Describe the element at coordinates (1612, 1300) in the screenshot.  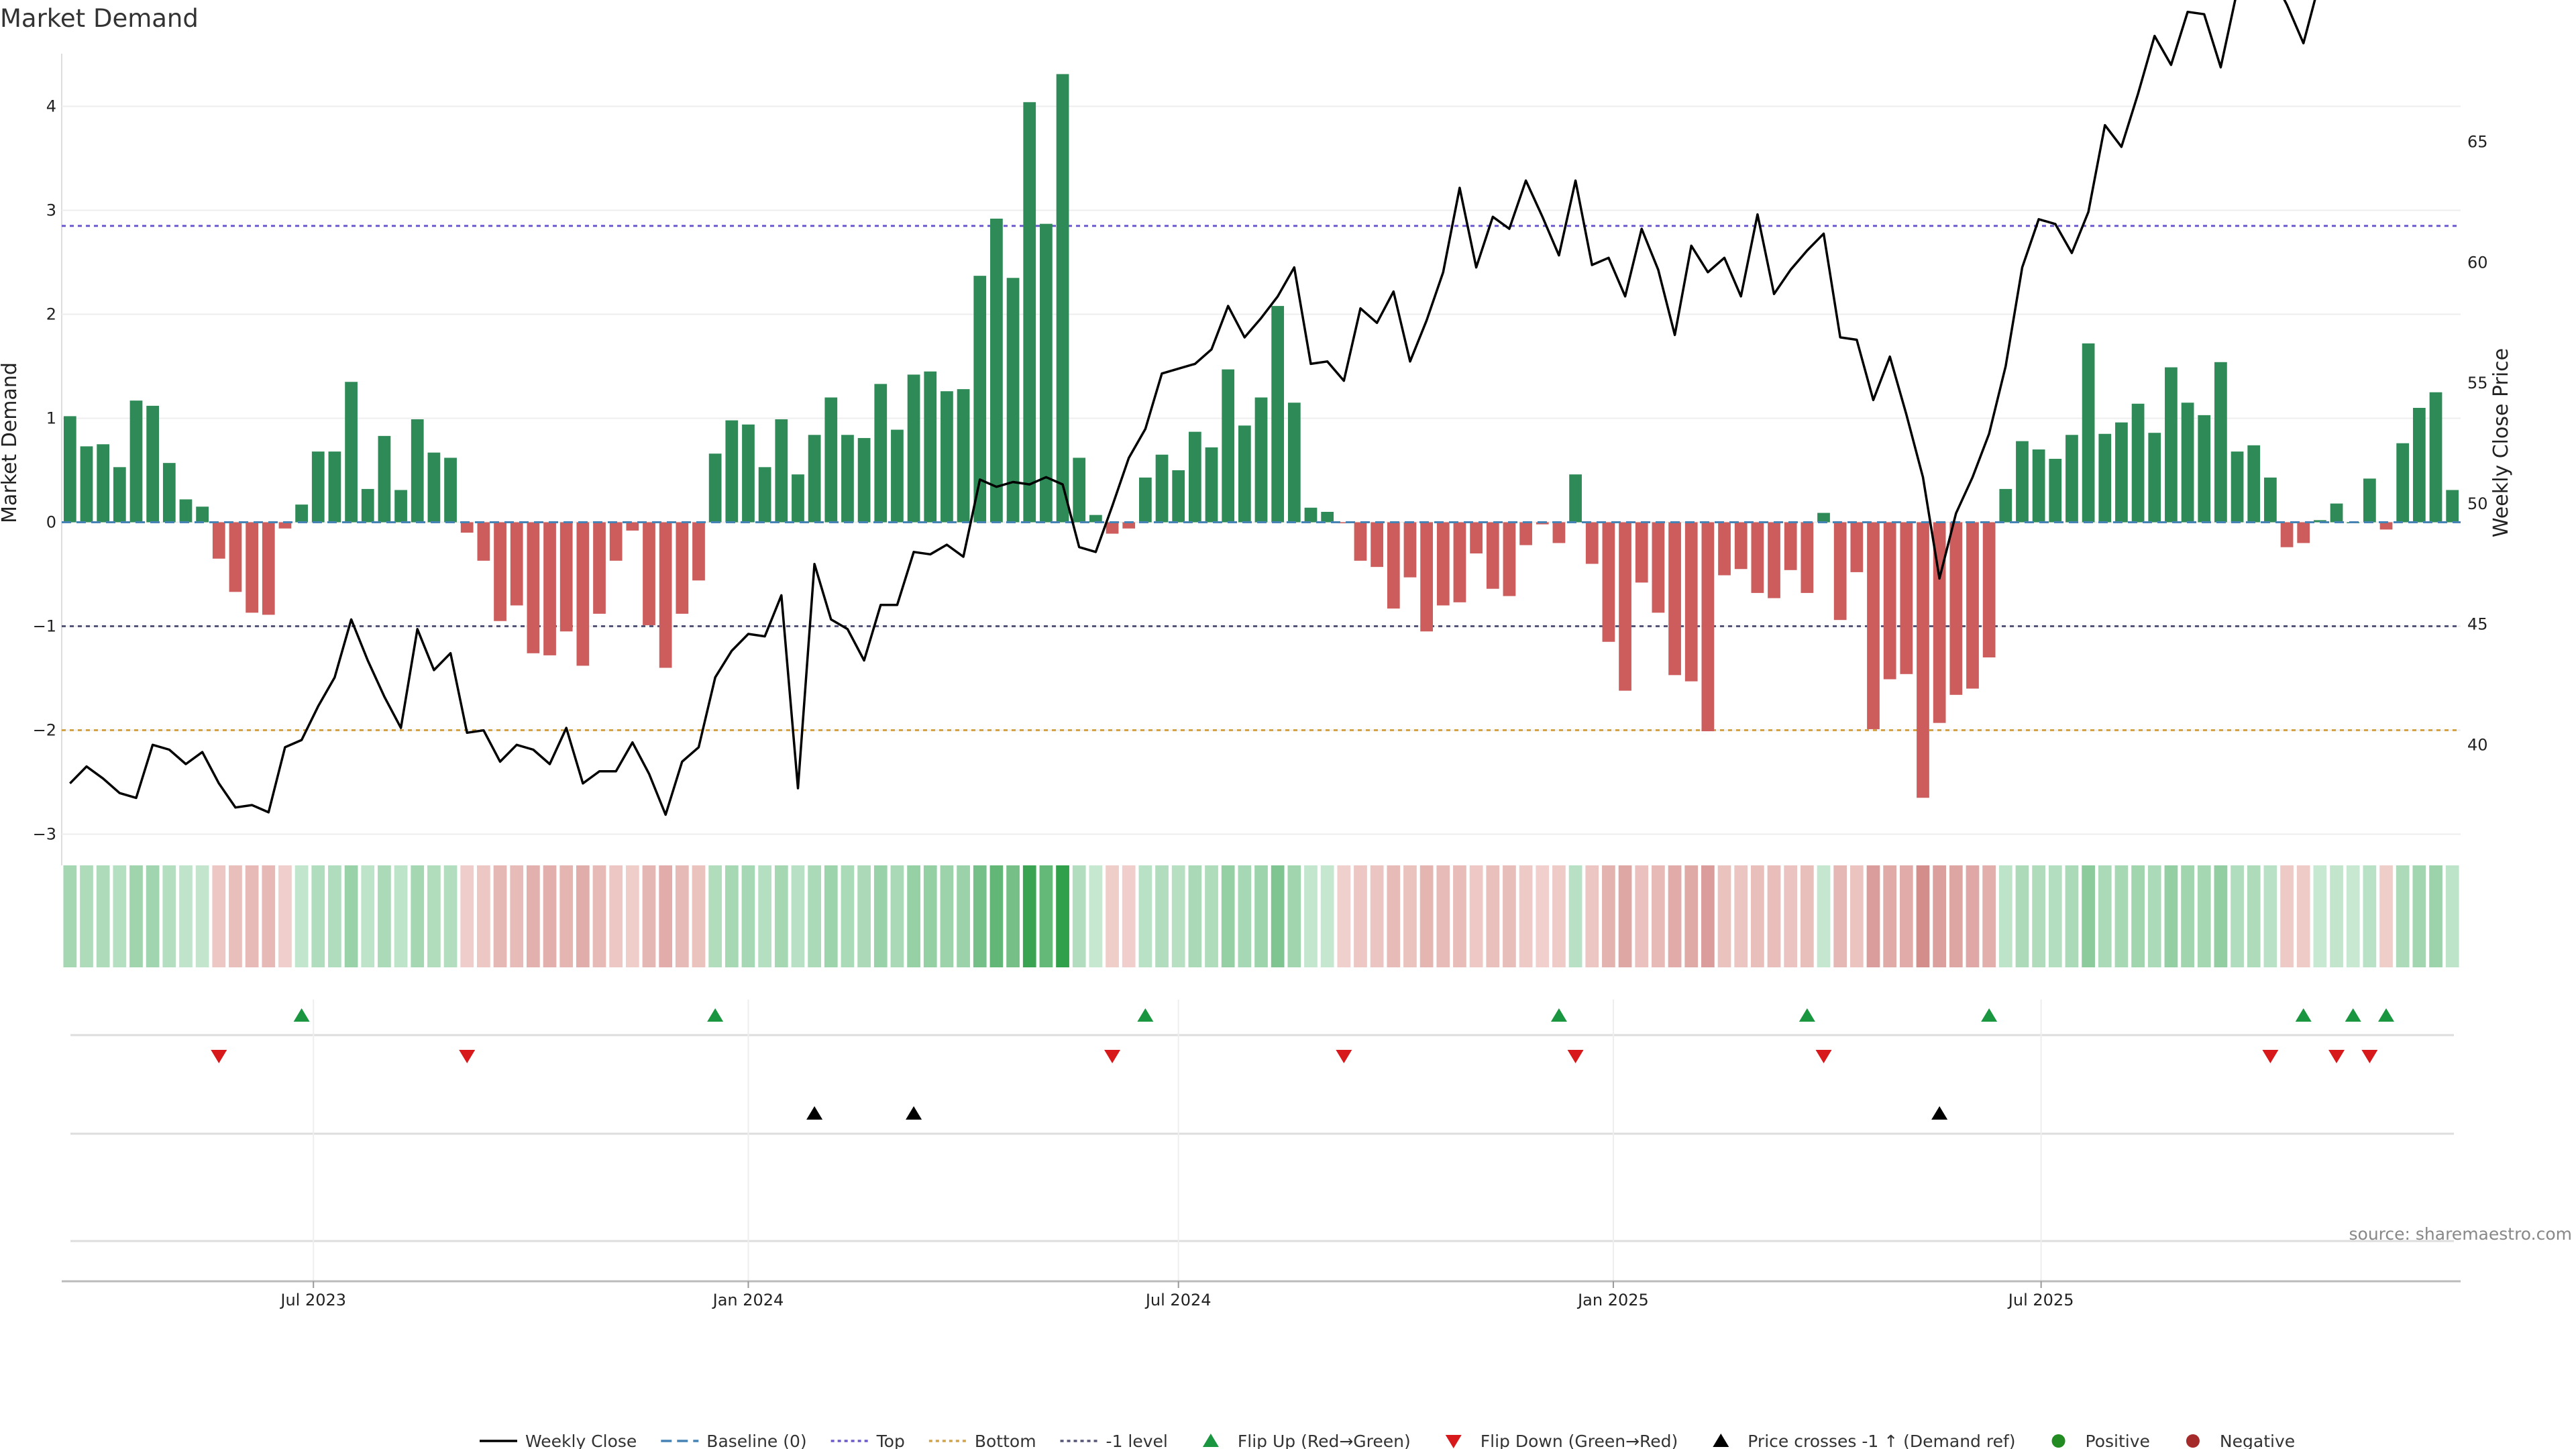
I see `x-tick-label: Jan 2025` at that location.